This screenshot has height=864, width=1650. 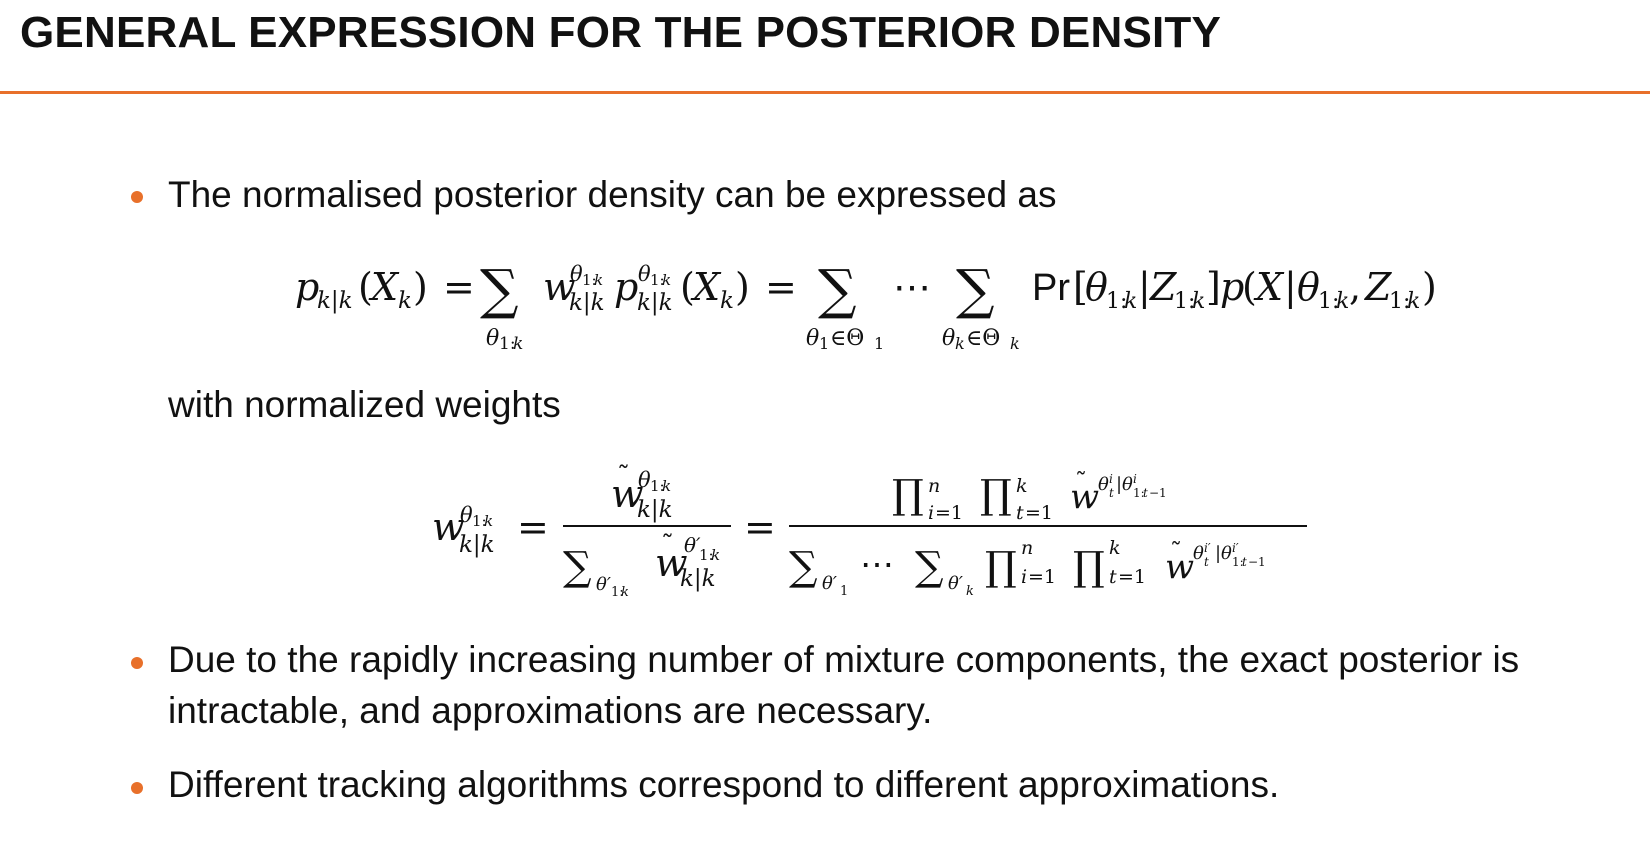 What do you see at coordinates (825, 92) in the screenshot?
I see `title-divider` at bounding box center [825, 92].